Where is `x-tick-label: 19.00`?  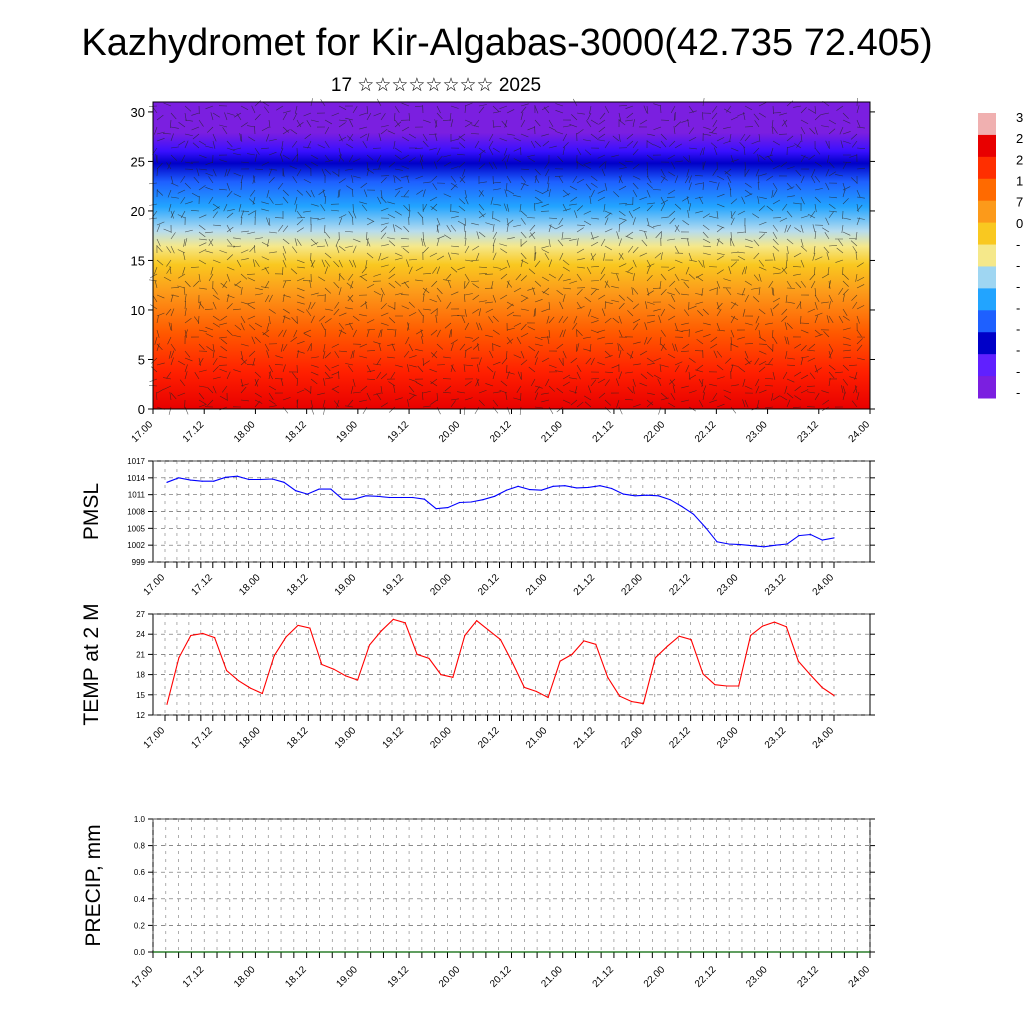
x-tick-label: 19.00 is located at coordinates (346, 738).